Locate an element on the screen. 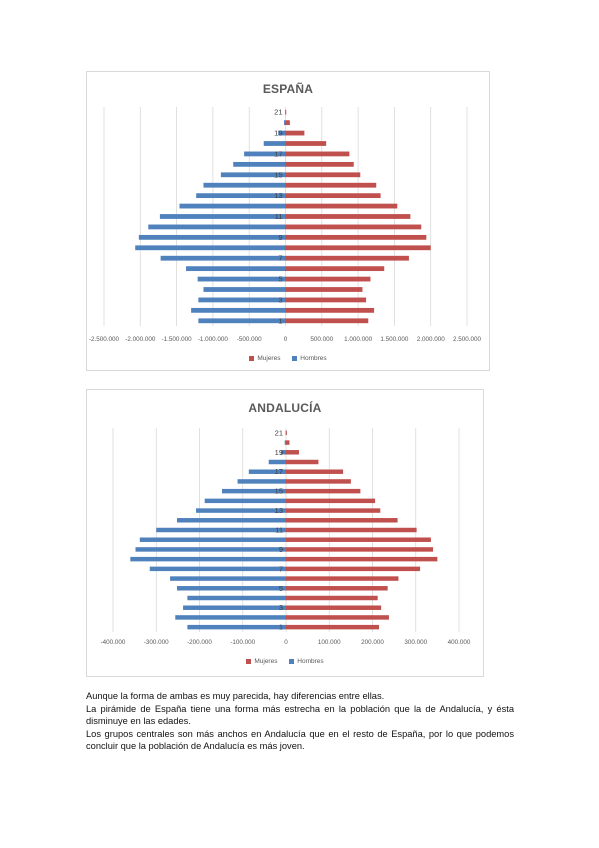 The height and width of the screenshot is (848, 599). category-label: 11 is located at coordinates (279, 530).